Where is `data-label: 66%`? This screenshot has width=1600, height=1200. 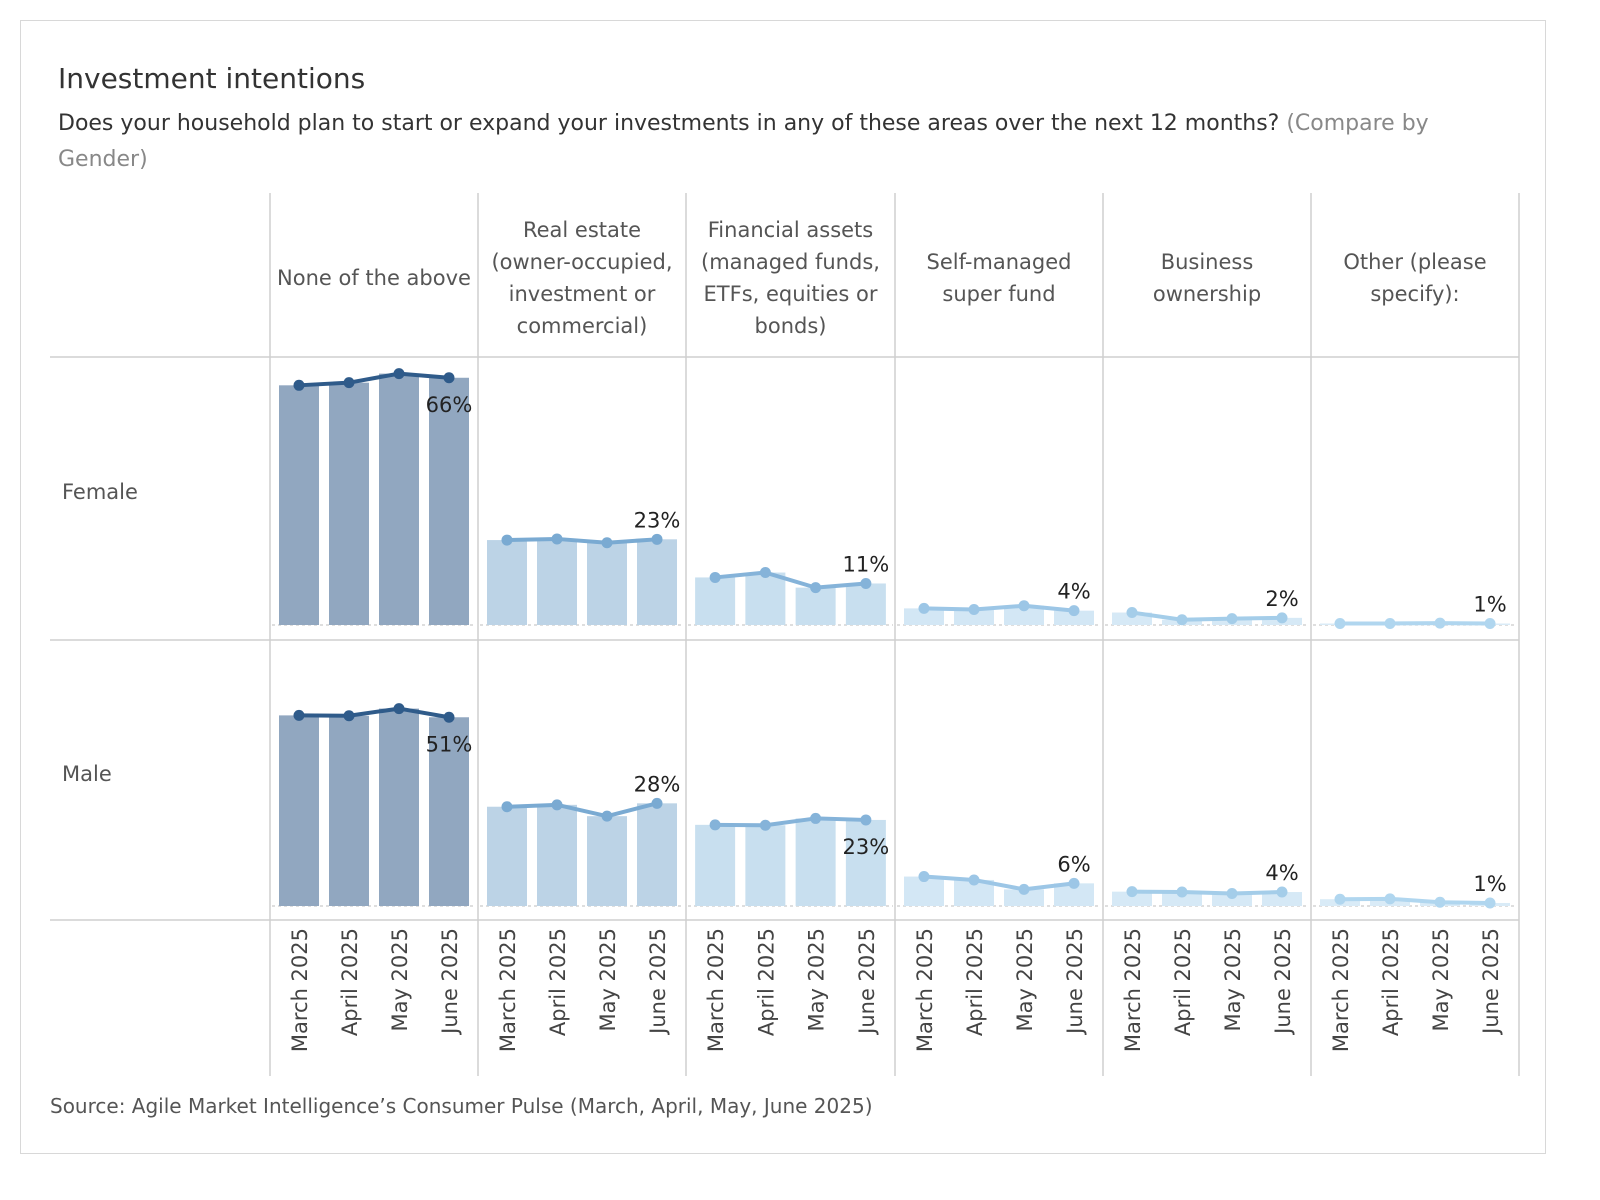
data-label: 66% is located at coordinates (449, 405).